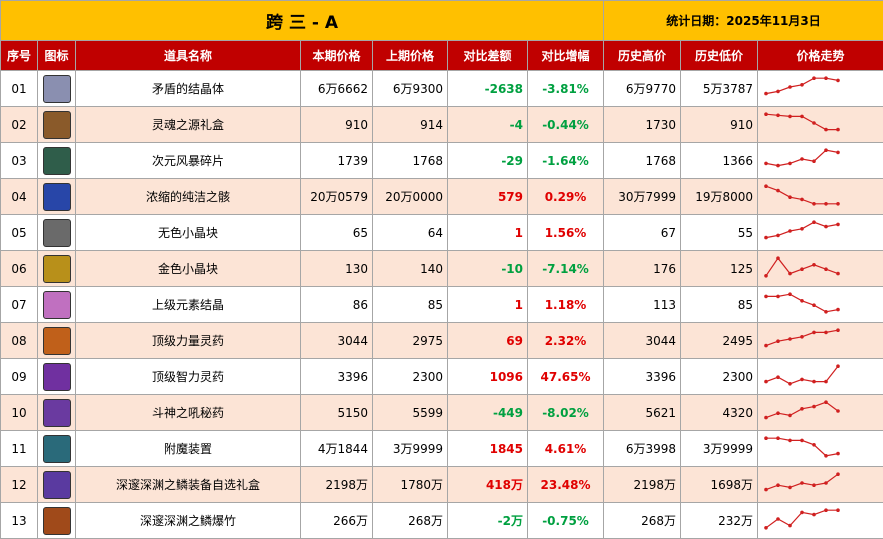 The height and width of the screenshot is (539, 883). Describe the element at coordinates (188, 305) in the screenshot. I see `item-name: 上级元素结晶` at that location.